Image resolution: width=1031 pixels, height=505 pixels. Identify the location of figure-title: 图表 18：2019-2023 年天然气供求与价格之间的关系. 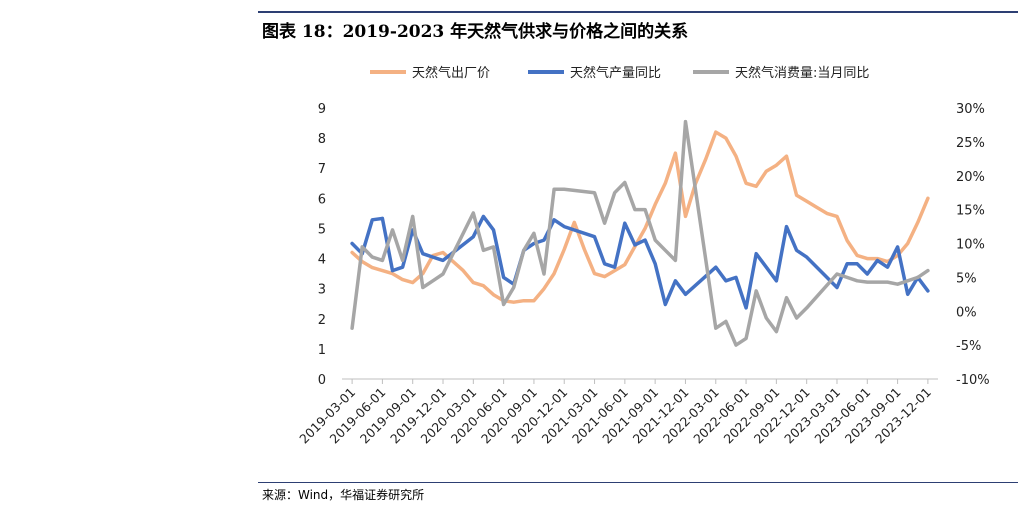
(475, 32).